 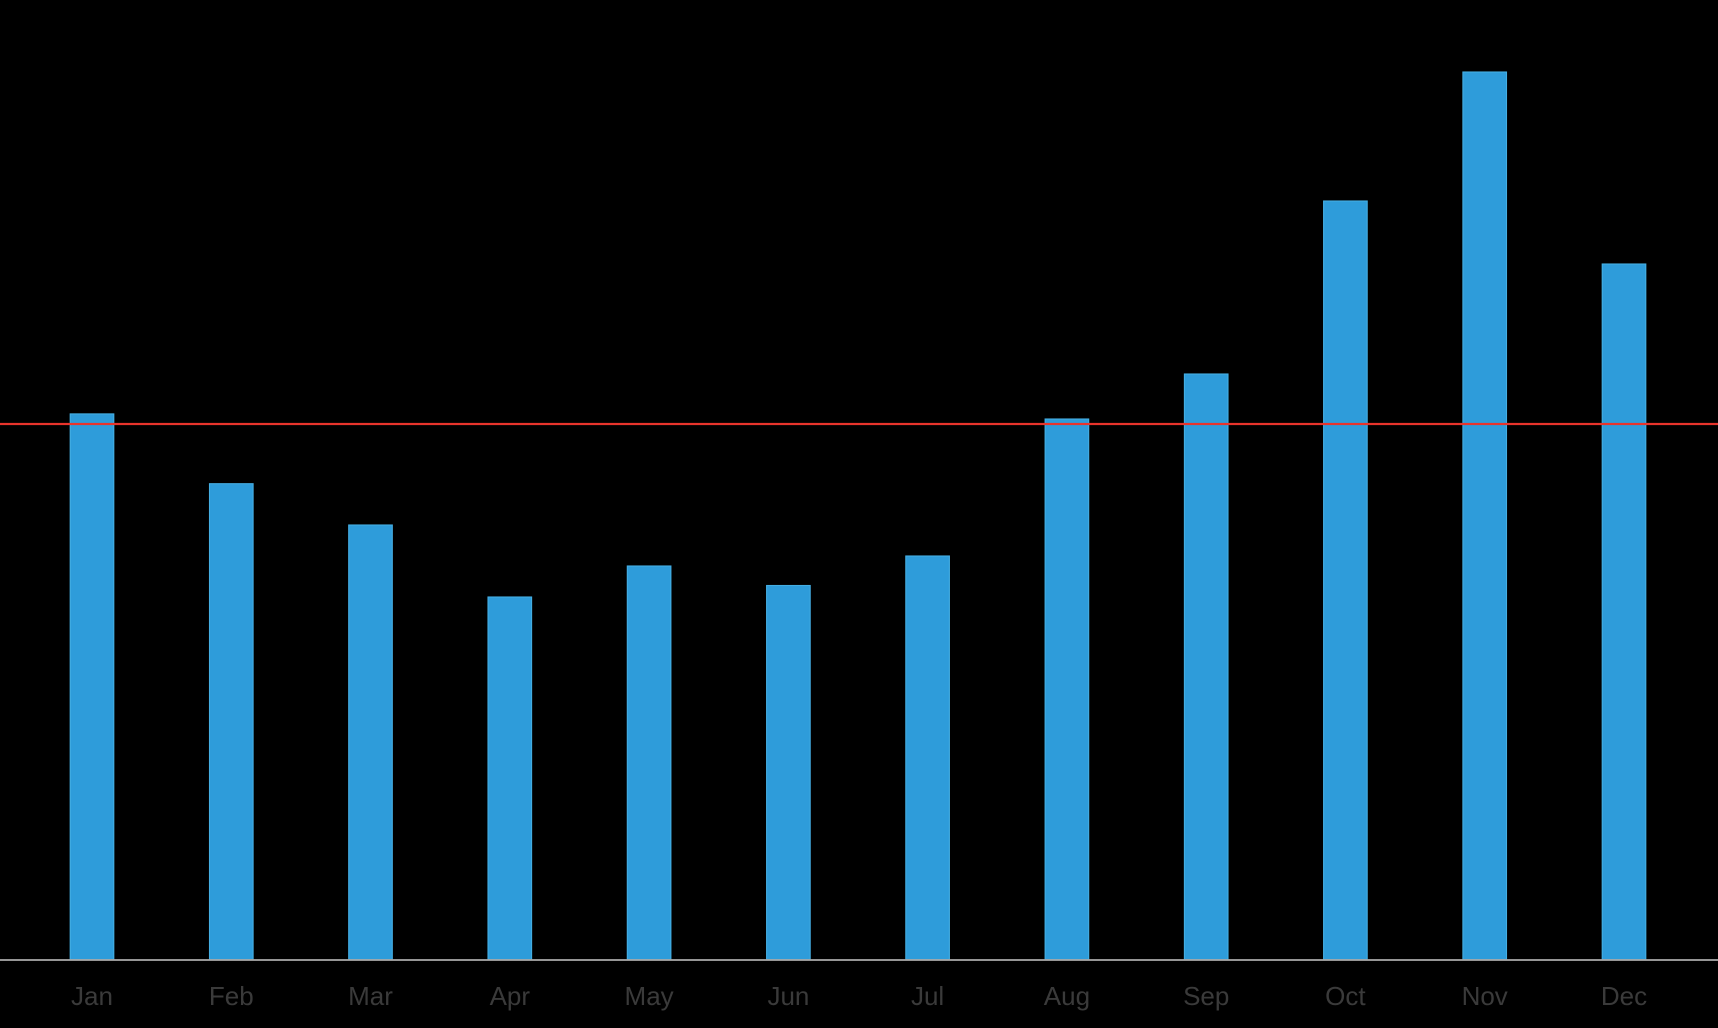 What do you see at coordinates (1624, 996) in the screenshot?
I see `svg-text: Dec` at bounding box center [1624, 996].